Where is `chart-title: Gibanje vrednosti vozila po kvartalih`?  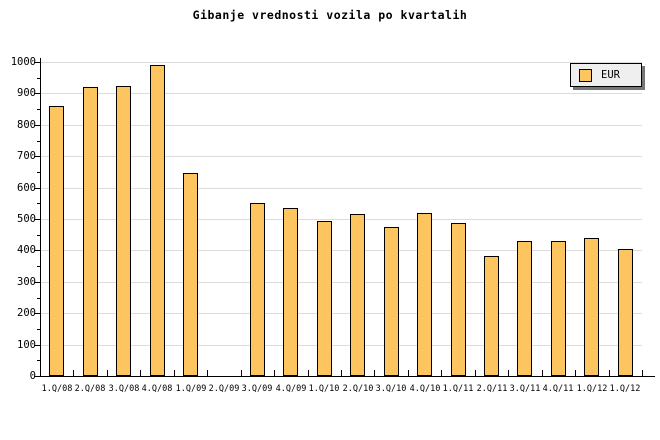 chart-title: Gibanje vrednosti vozila po kvartalih is located at coordinates (330, 15).